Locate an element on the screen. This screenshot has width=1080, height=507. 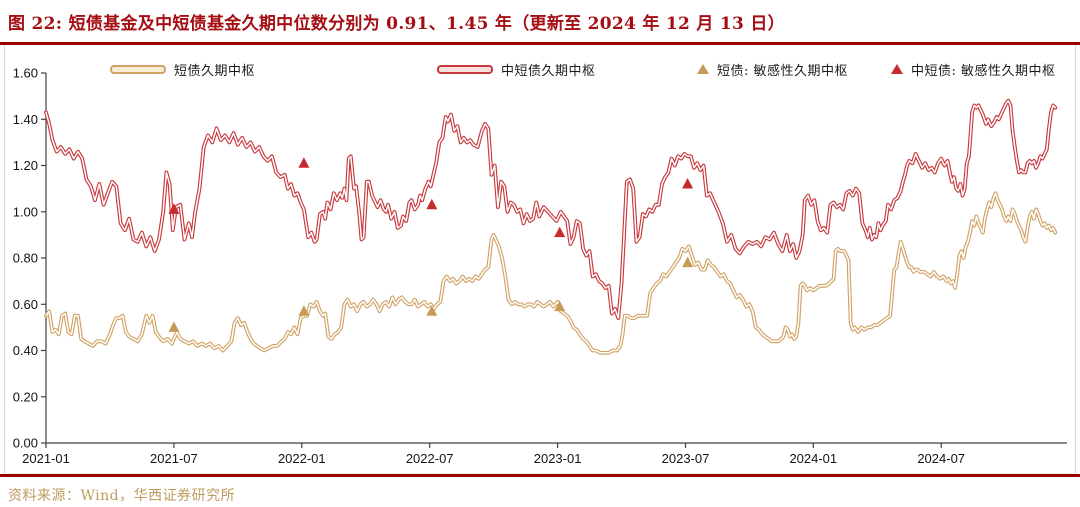
svg-text: 1.00 is located at coordinates (25, 211).